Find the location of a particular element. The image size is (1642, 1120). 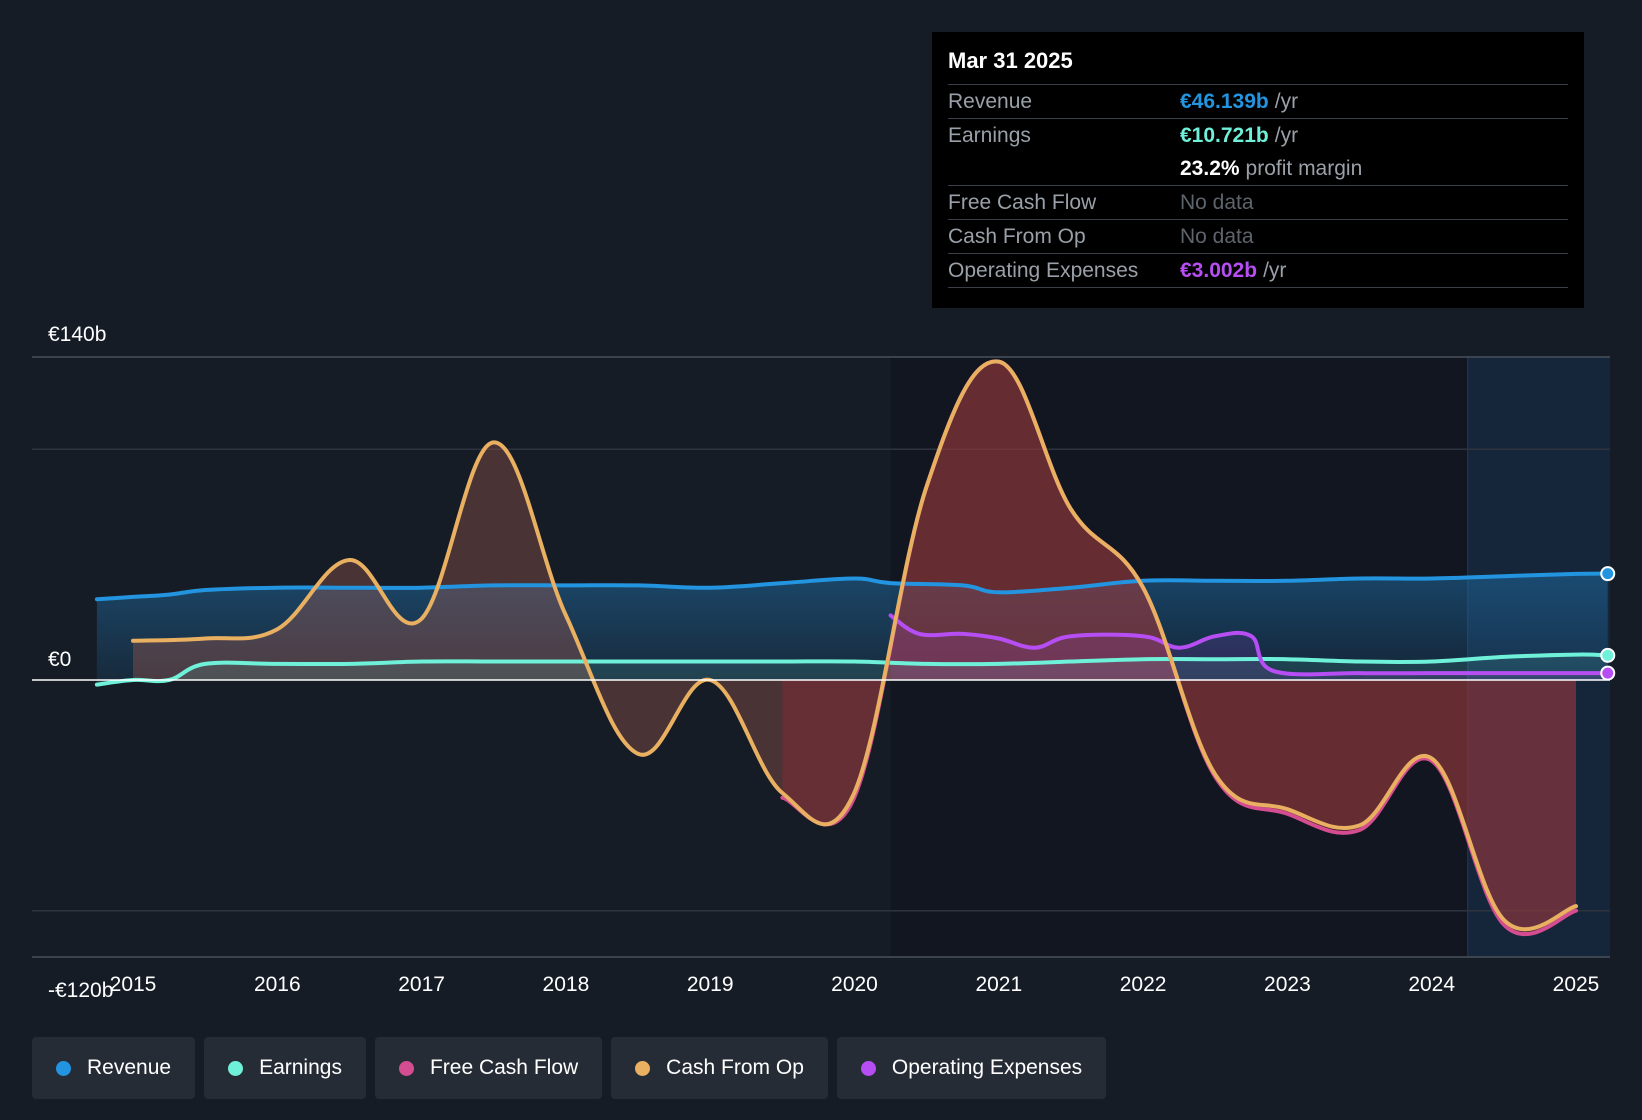

tooltip-value: 23.2% is located at coordinates (1210, 168).